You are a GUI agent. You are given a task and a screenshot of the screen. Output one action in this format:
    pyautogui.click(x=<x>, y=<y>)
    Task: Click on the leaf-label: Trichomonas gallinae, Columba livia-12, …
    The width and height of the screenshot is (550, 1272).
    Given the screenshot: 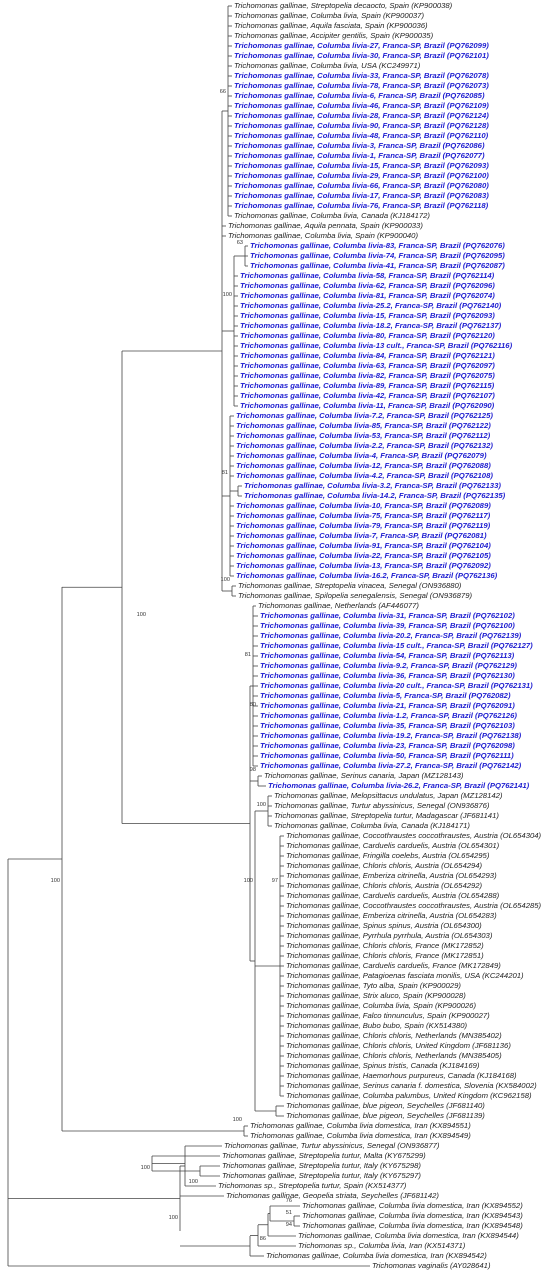 What is the action you would take?
    pyautogui.click(x=363, y=465)
    